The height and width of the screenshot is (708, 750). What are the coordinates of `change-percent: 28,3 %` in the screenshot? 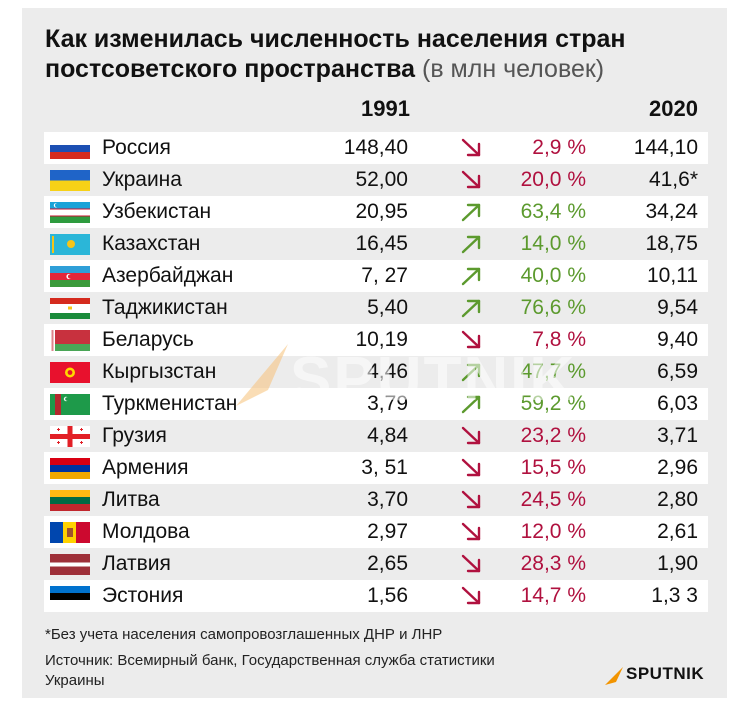 It's located at (553, 563).